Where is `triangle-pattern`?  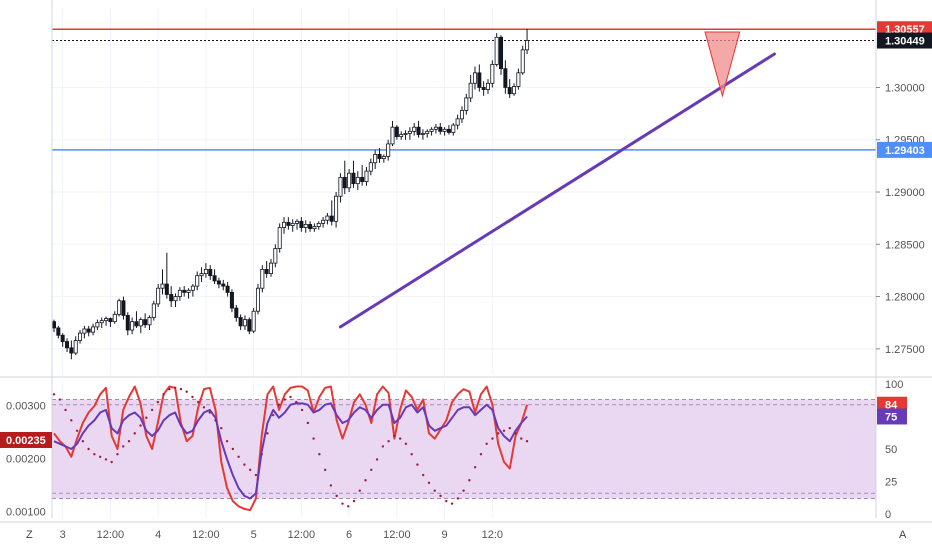 triangle-pattern is located at coordinates (722, 64).